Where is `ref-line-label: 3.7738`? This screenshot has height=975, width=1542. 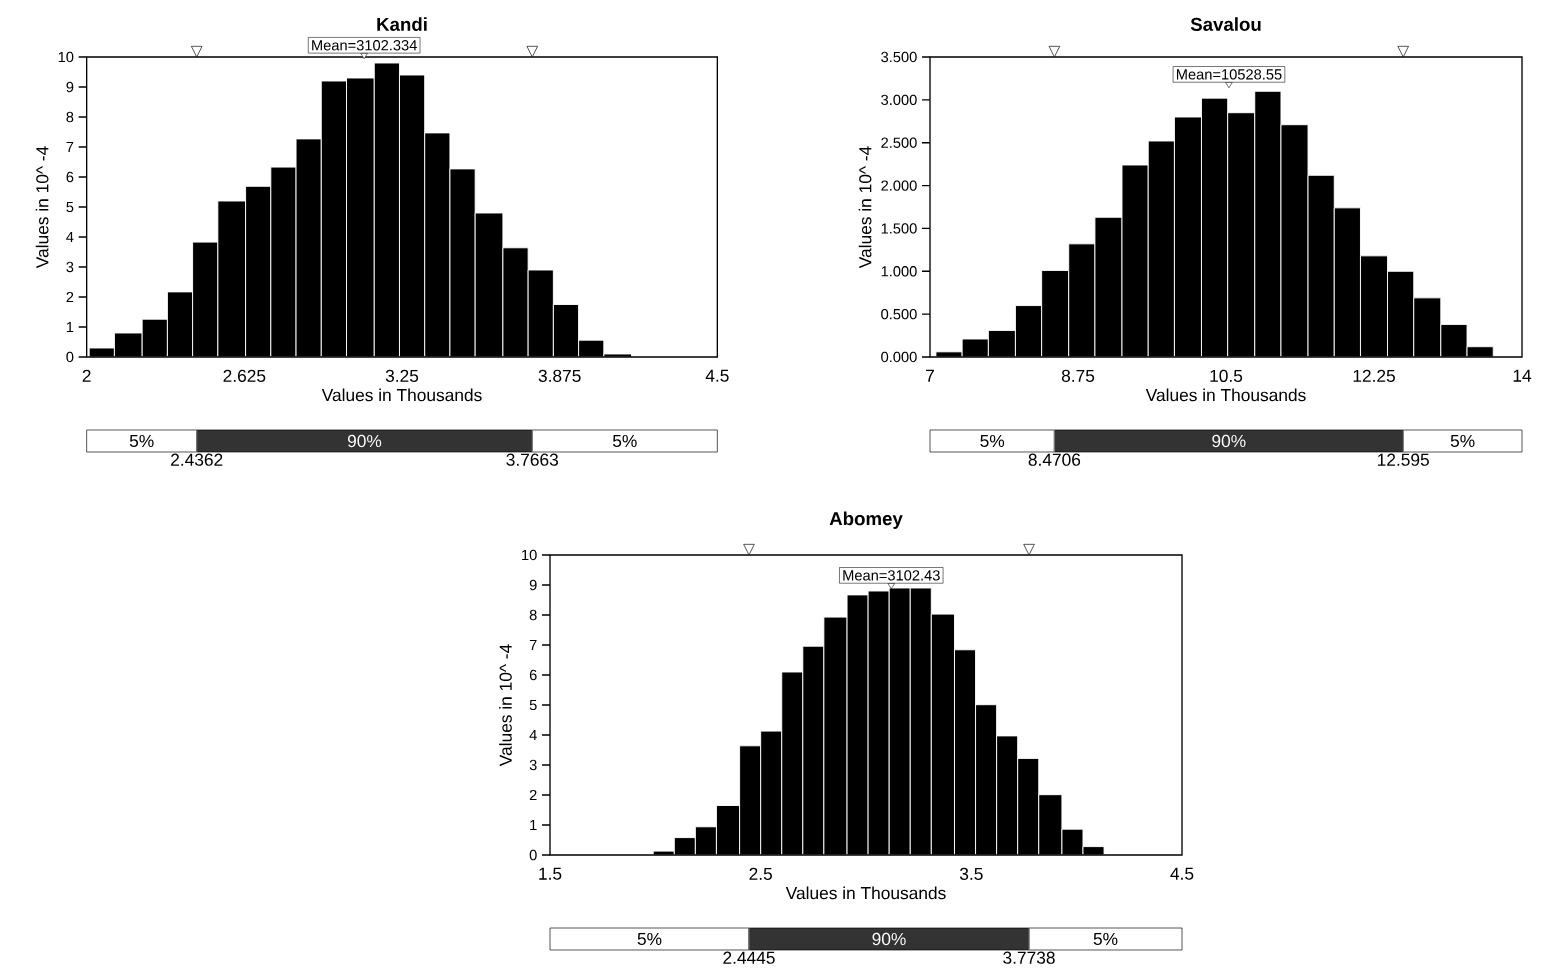
ref-line-label: 3.7738 is located at coordinates (1029, 957).